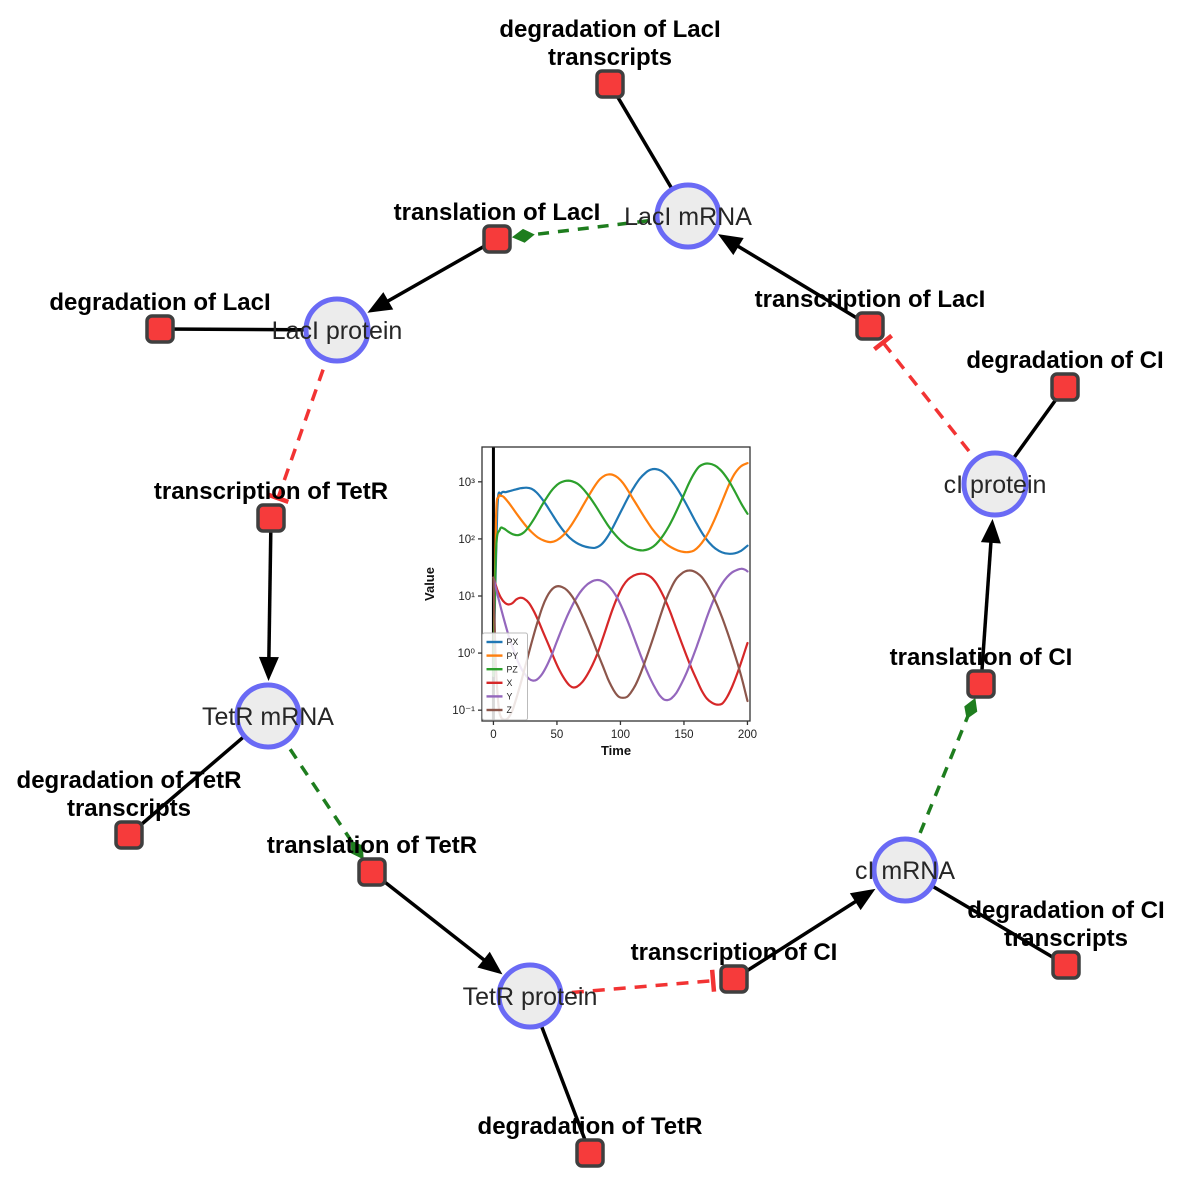 This screenshot has width=1189, height=1200. I want to click on reaction-node-deg_laci, so click(160, 329).